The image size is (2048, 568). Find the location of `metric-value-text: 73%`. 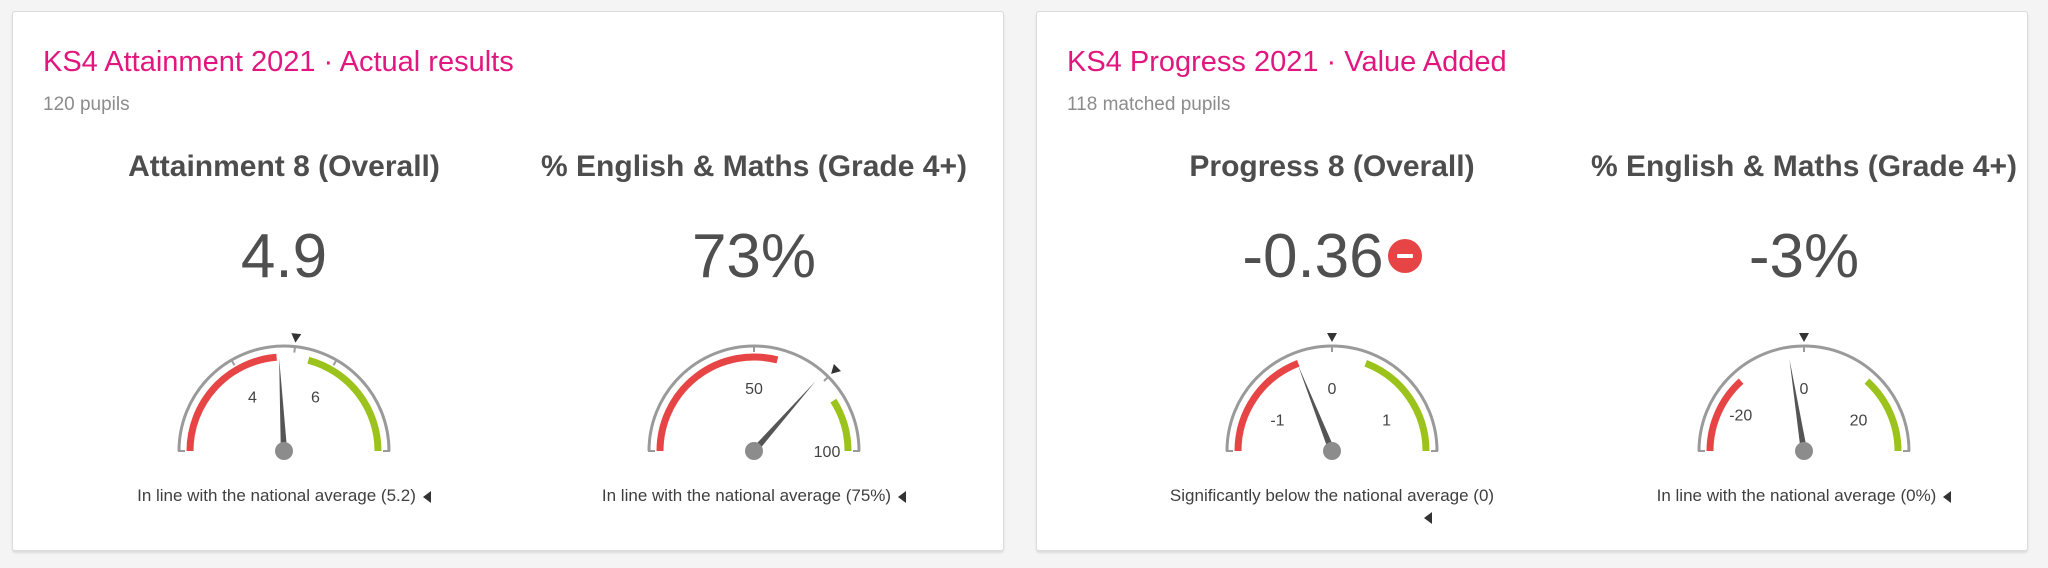

metric-value-text: 73% is located at coordinates (754, 256).